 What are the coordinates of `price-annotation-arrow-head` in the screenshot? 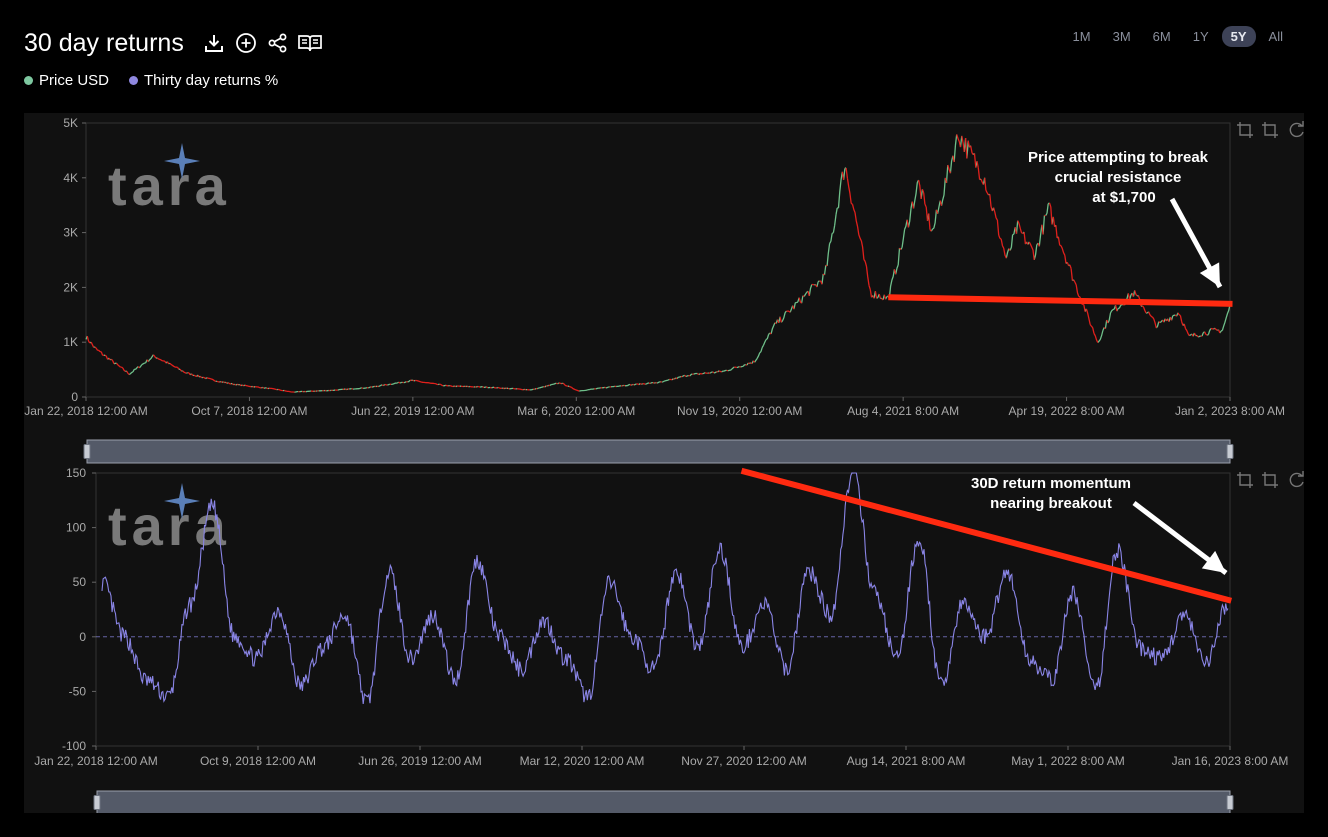 It's located at (1209, 274).